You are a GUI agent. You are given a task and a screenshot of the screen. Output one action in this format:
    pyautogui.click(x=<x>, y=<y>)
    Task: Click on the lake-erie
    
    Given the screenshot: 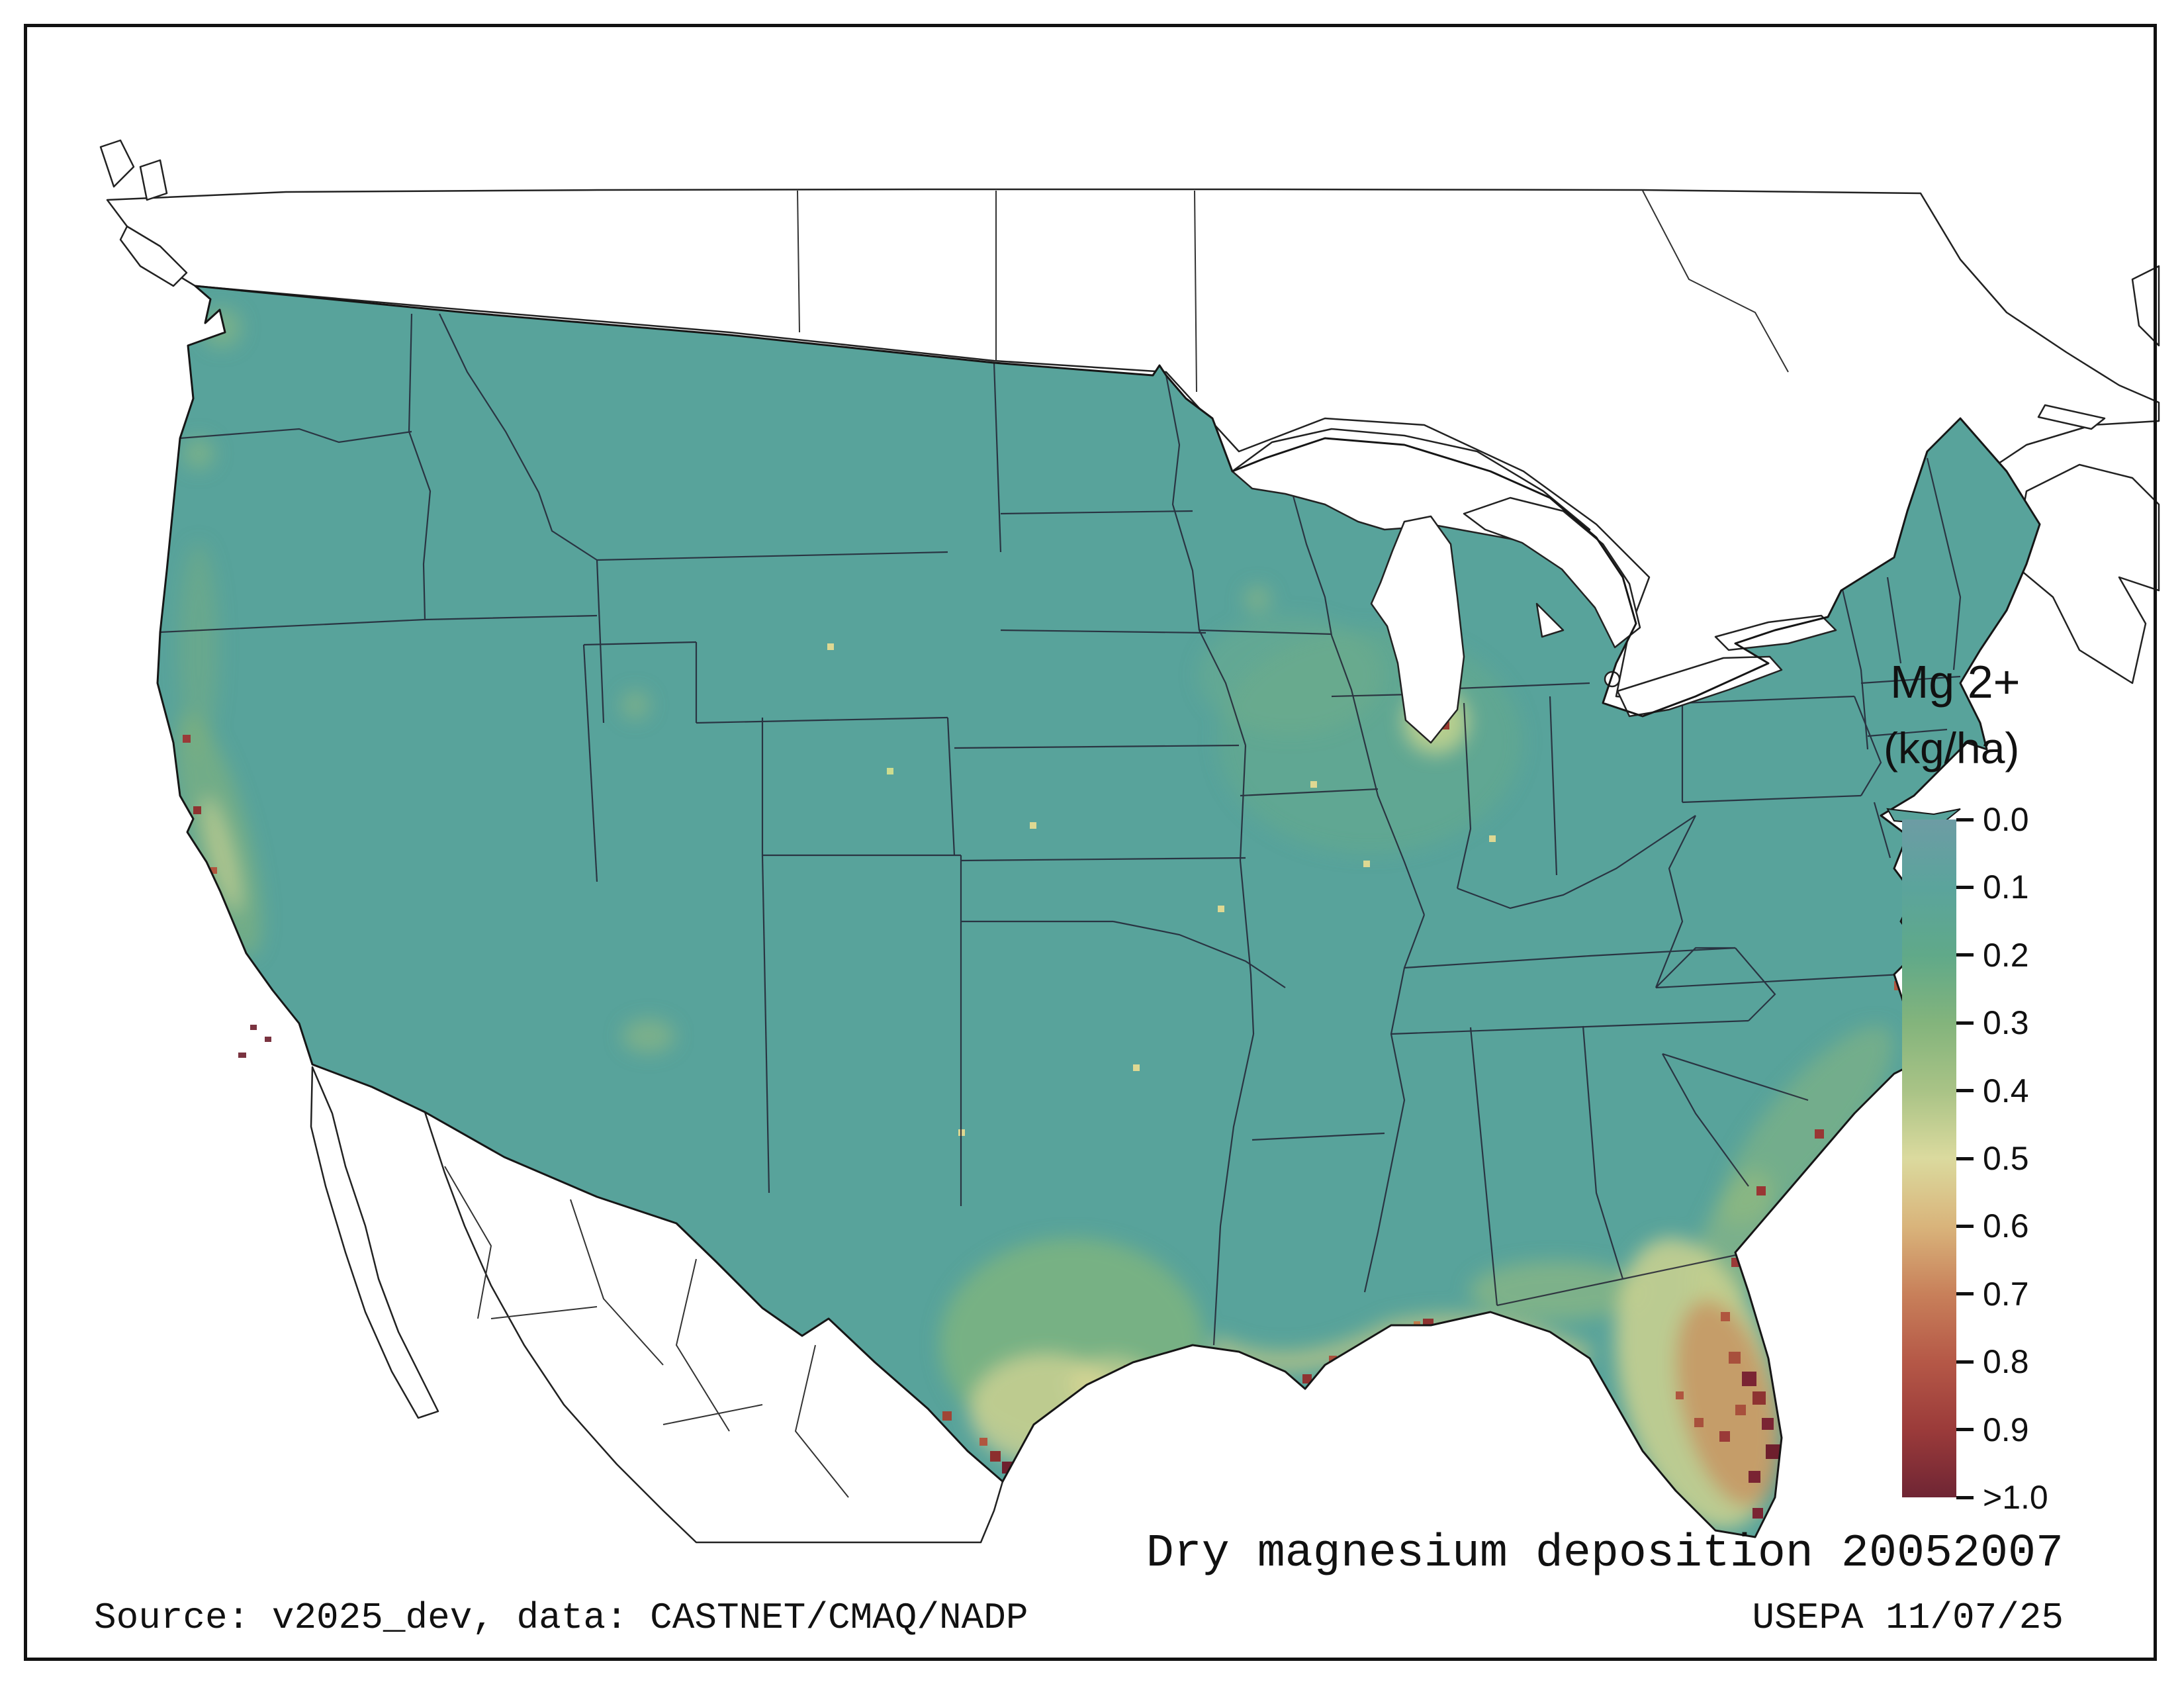 What is the action you would take?
    pyautogui.click(x=1699, y=686)
    